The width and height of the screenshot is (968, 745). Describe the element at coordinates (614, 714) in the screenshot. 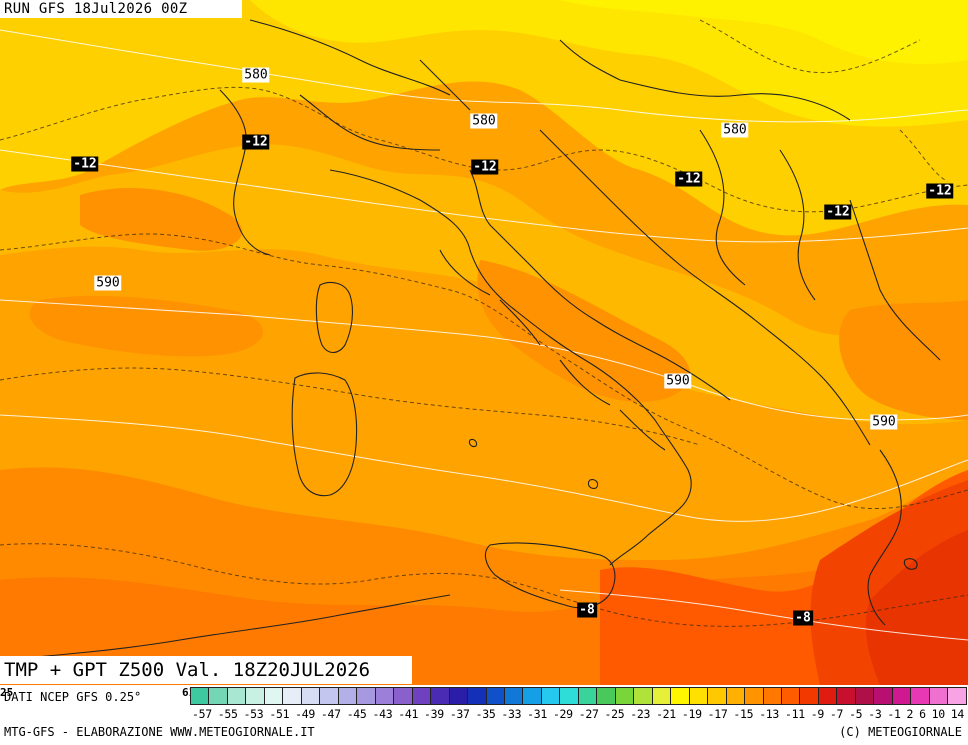

I see `colorbar-tick-label: -25` at that location.